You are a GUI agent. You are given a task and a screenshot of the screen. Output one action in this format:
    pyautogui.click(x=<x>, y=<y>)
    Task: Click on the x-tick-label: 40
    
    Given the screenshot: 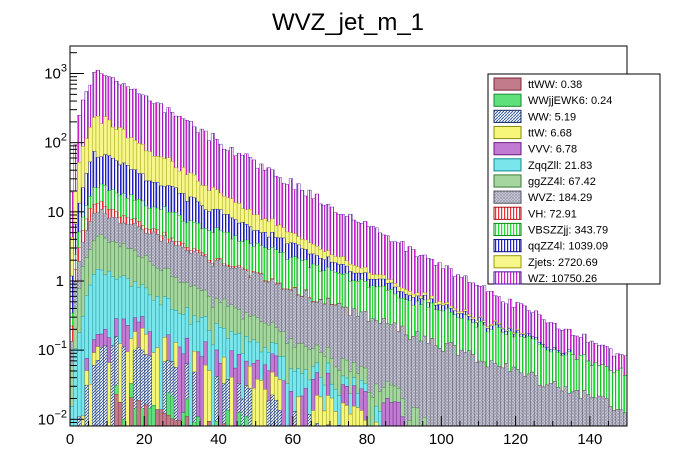 What is the action you would take?
    pyautogui.click(x=218, y=439)
    